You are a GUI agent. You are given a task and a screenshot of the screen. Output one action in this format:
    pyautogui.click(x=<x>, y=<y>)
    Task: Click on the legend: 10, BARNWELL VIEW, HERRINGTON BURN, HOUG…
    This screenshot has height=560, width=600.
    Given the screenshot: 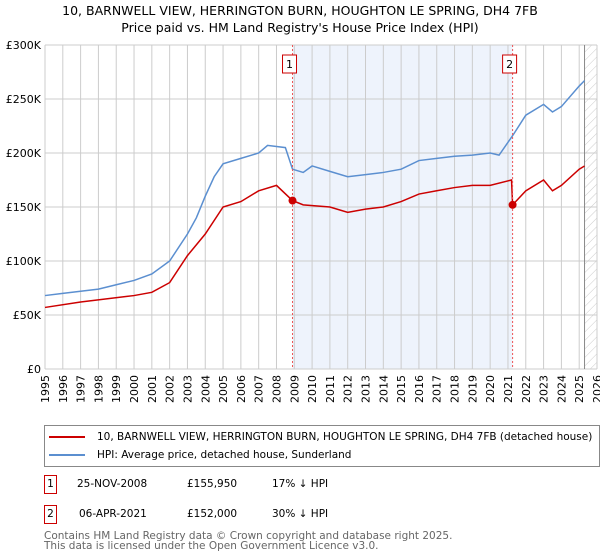 What is the action you would take?
    pyautogui.click(x=322, y=446)
    